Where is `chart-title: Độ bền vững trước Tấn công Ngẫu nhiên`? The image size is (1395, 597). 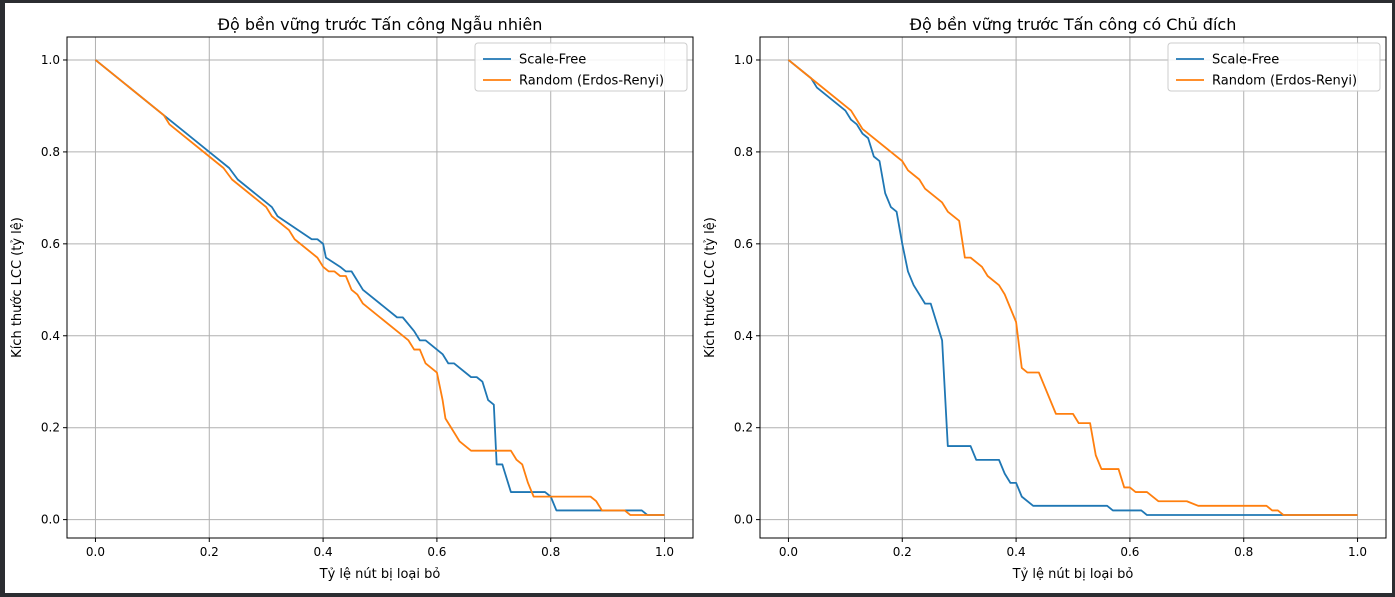
chart-title: Độ bền vững trước Tấn công Ngẫu nhiên is located at coordinates (380, 24).